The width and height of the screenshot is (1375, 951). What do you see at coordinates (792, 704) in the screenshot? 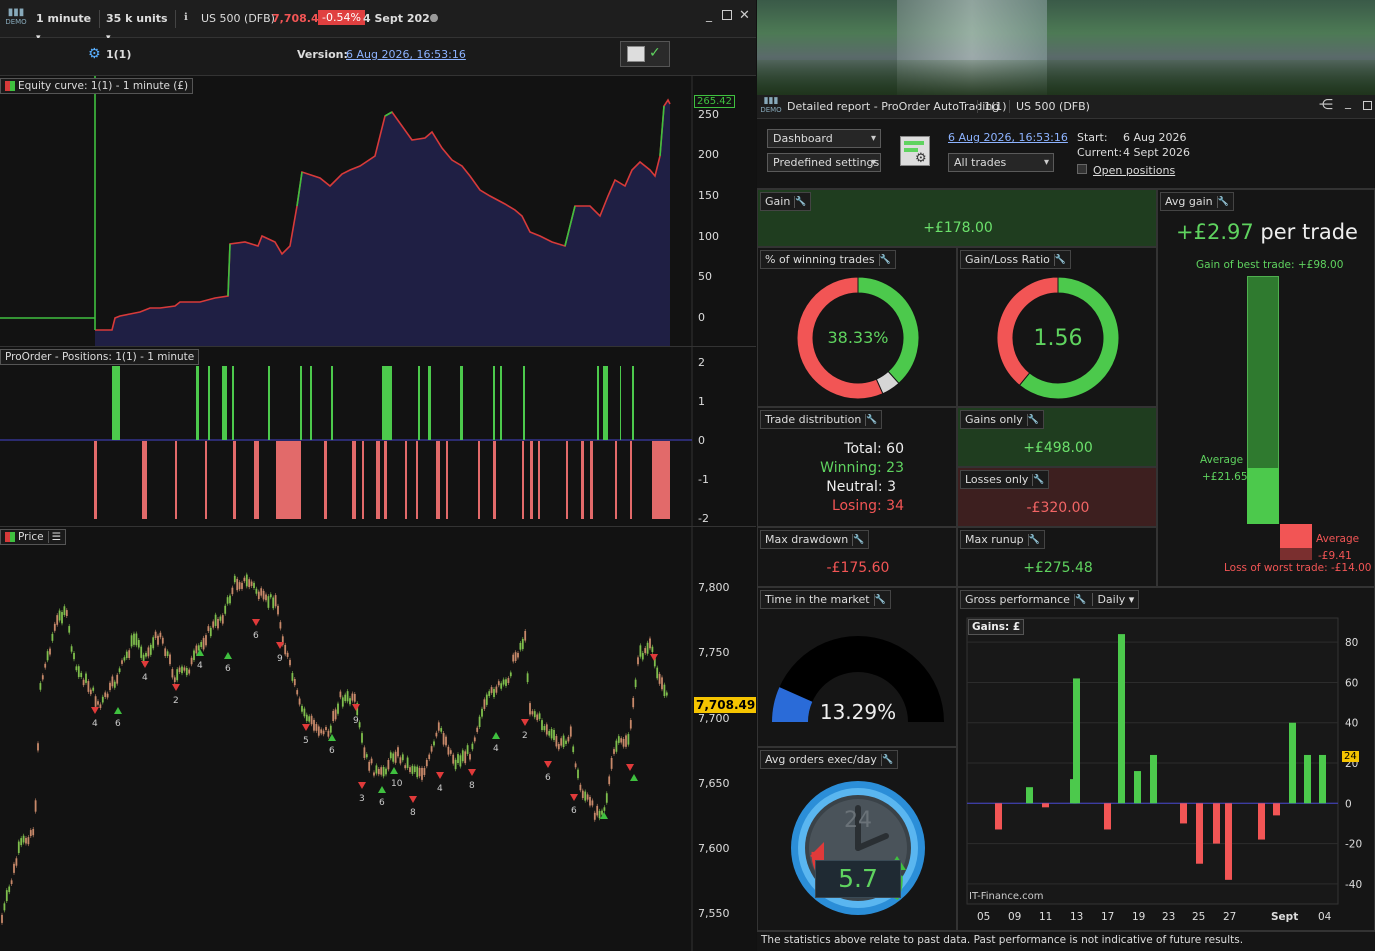
I see `gauge-fill` at bounding box center [792, 704].